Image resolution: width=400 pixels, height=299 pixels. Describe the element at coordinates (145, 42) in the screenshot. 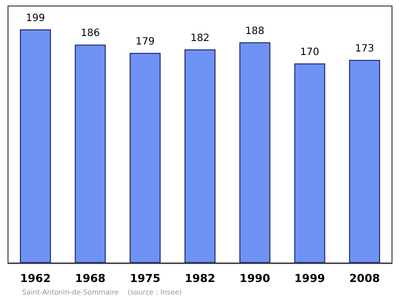

I see `data-label: 179` at that location.